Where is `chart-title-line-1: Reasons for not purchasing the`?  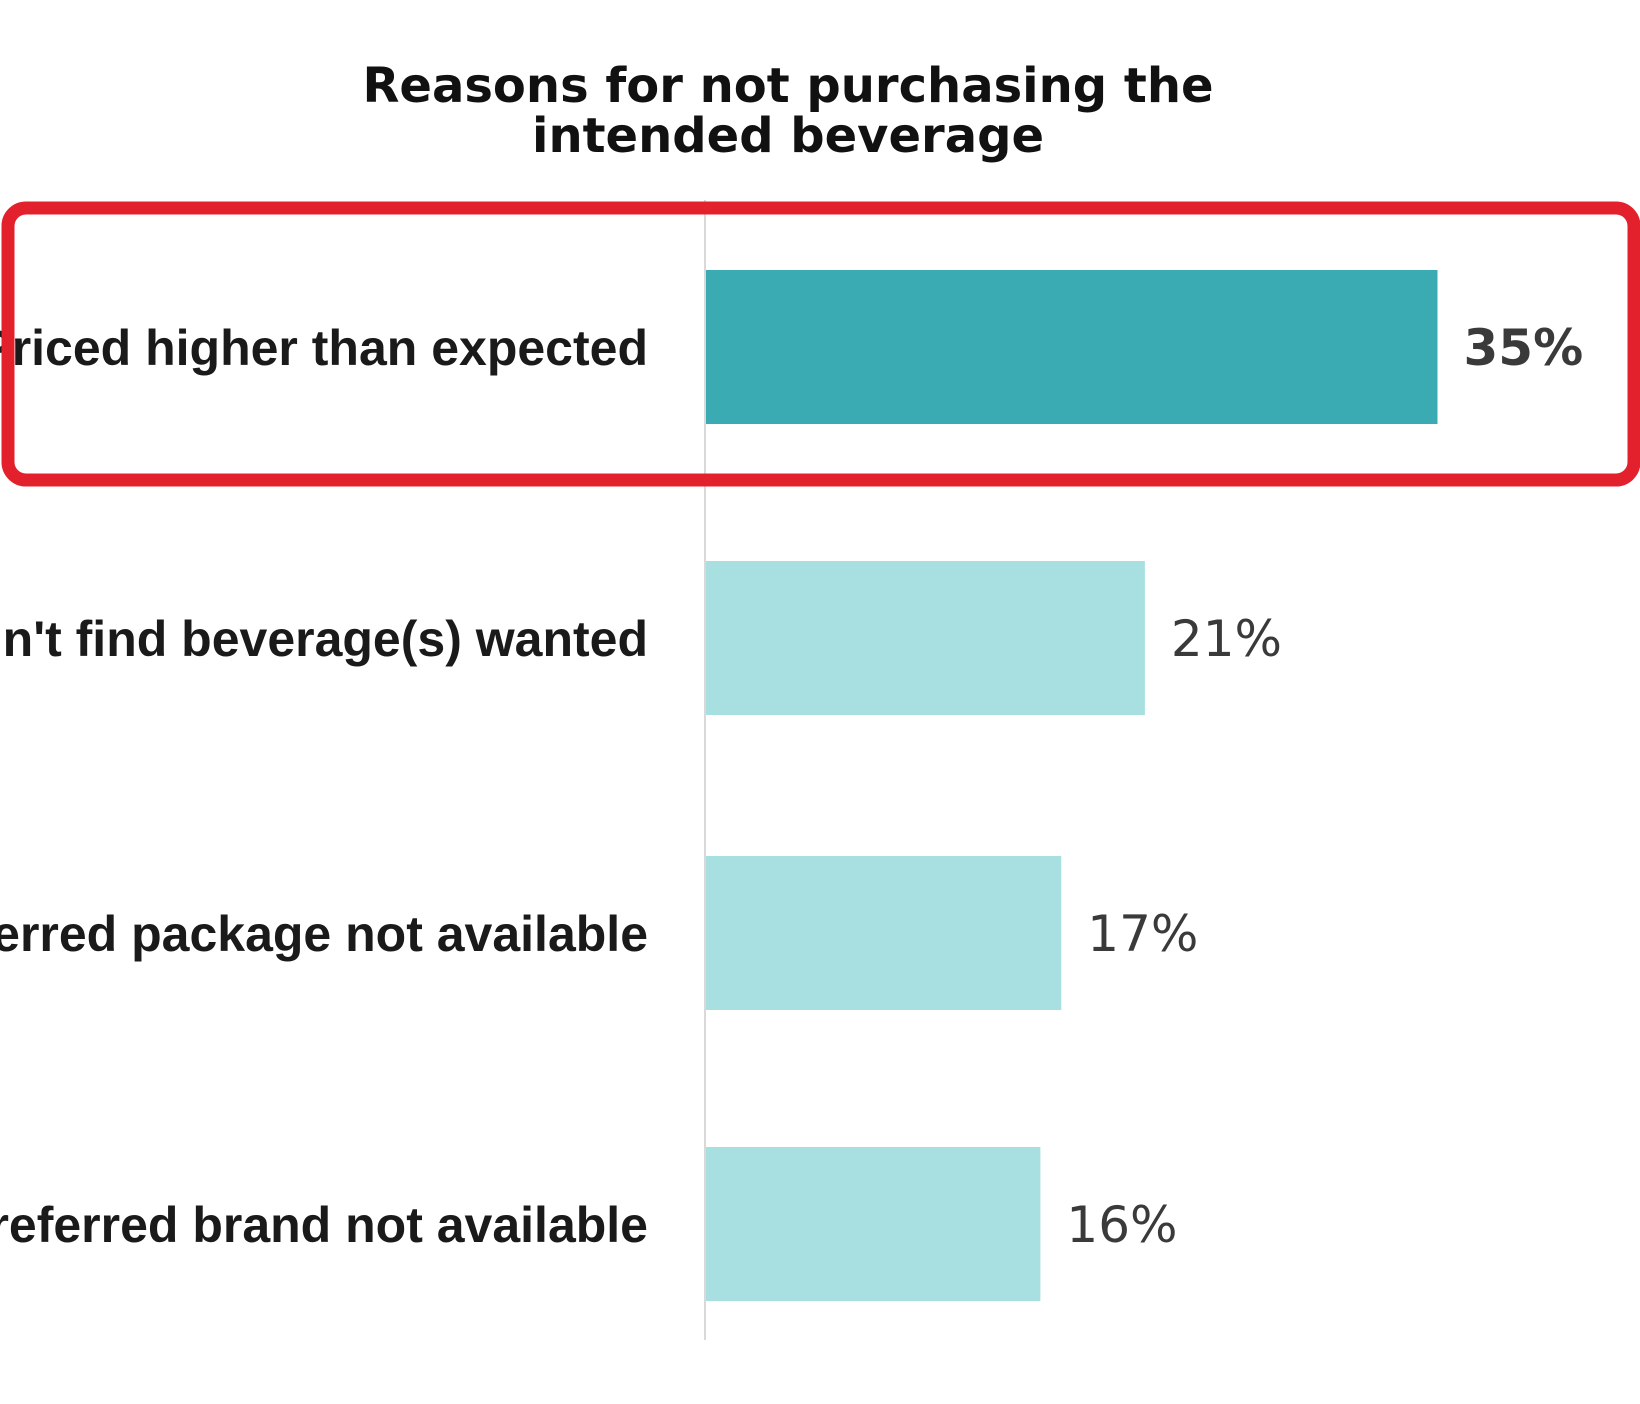 chart-title-line-1: Reasons for not purchasing the is located at coordinates (787, 86).